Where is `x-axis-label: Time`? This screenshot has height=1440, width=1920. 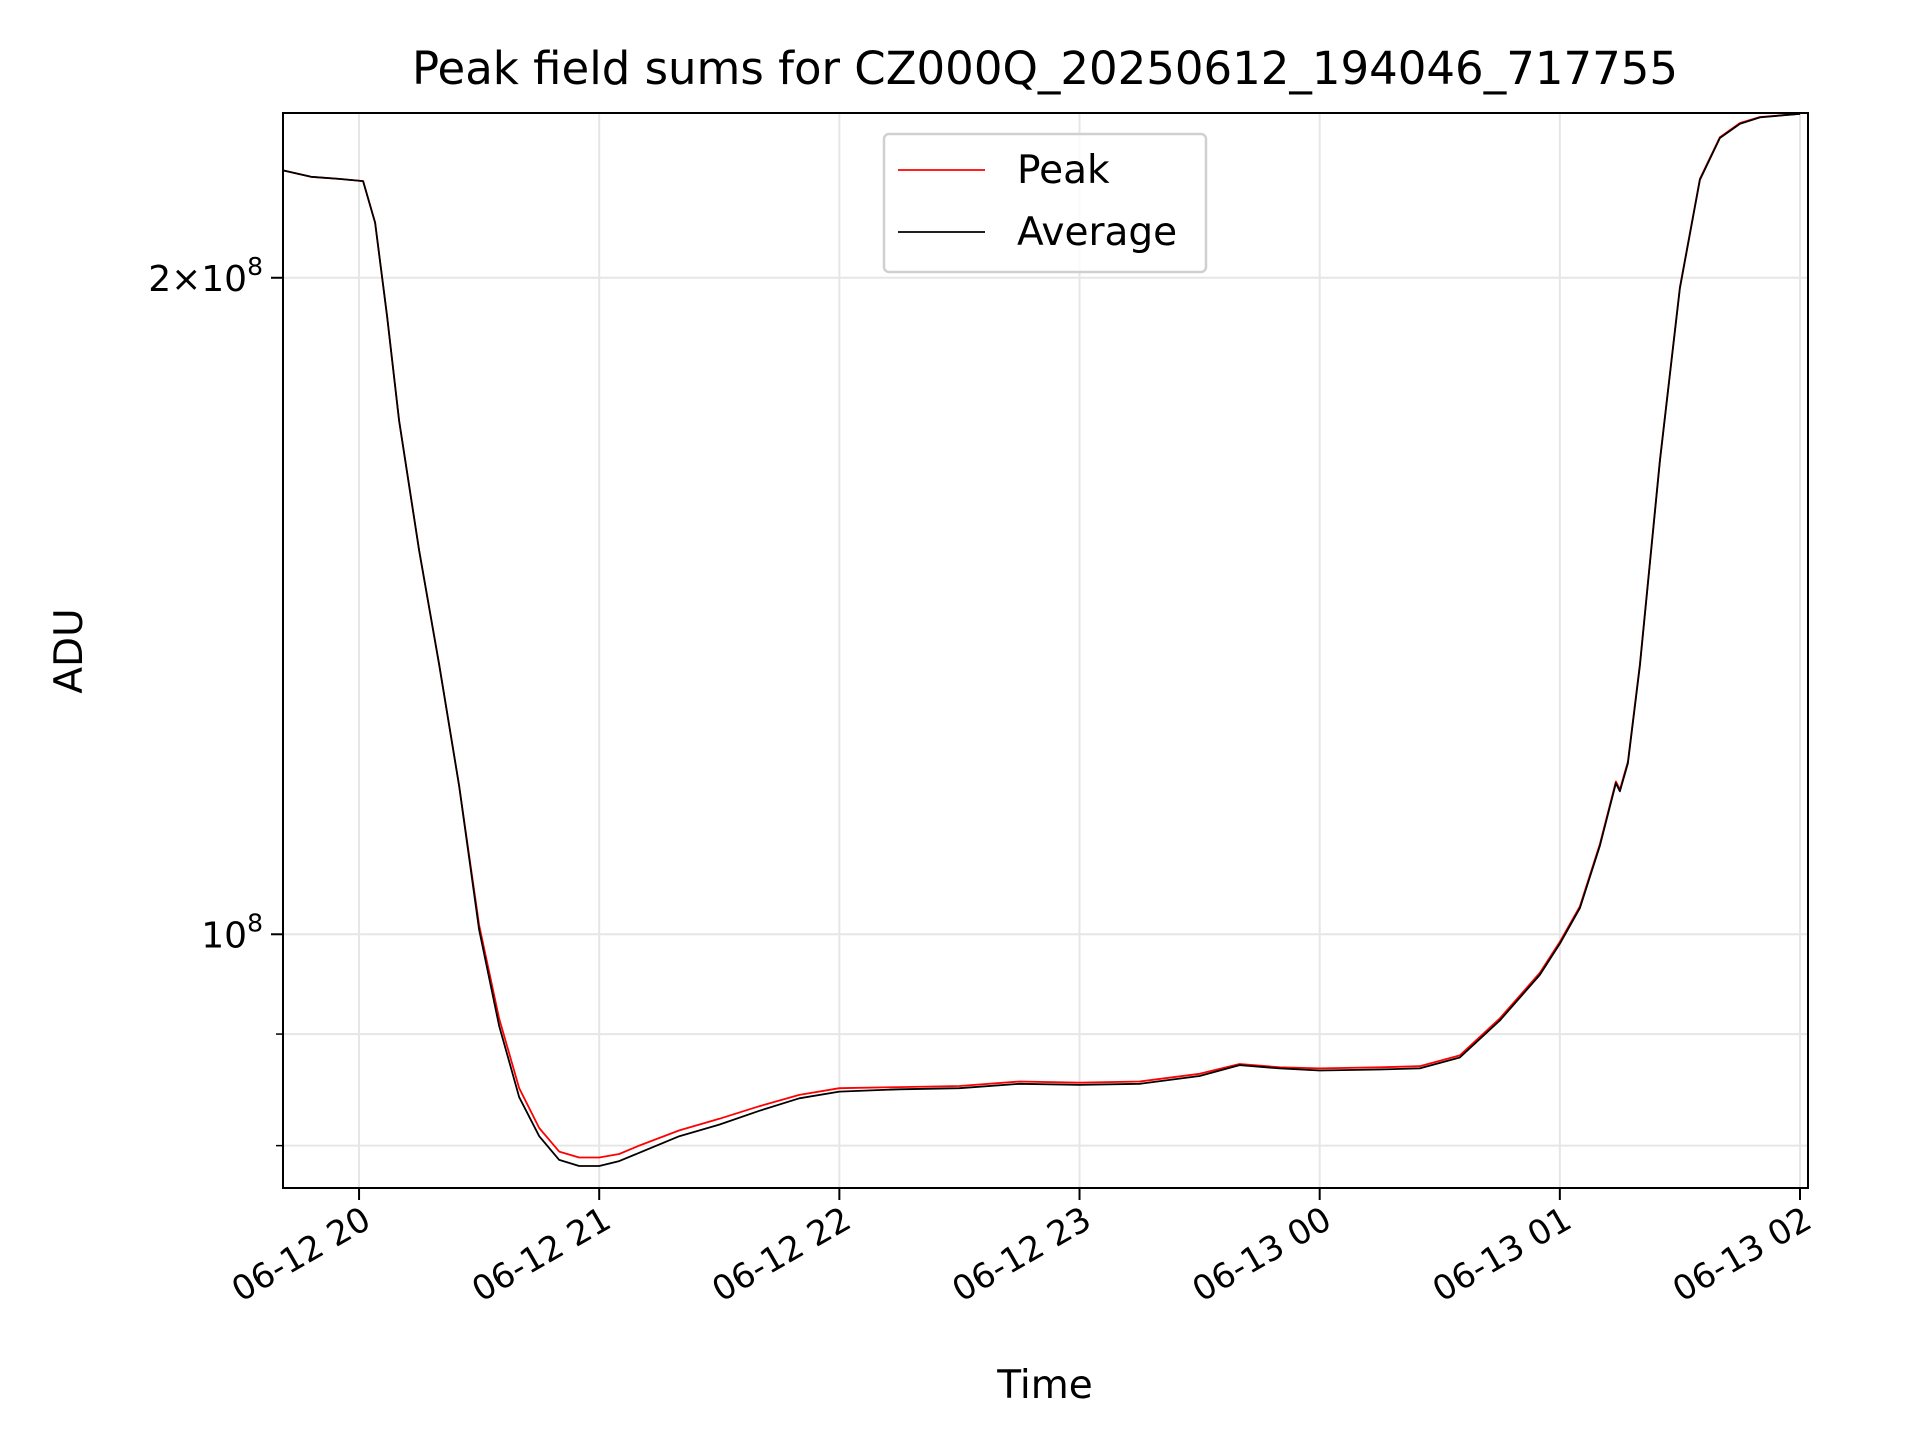 x-axis-label: Time is located at coordinates (1044, 1385).